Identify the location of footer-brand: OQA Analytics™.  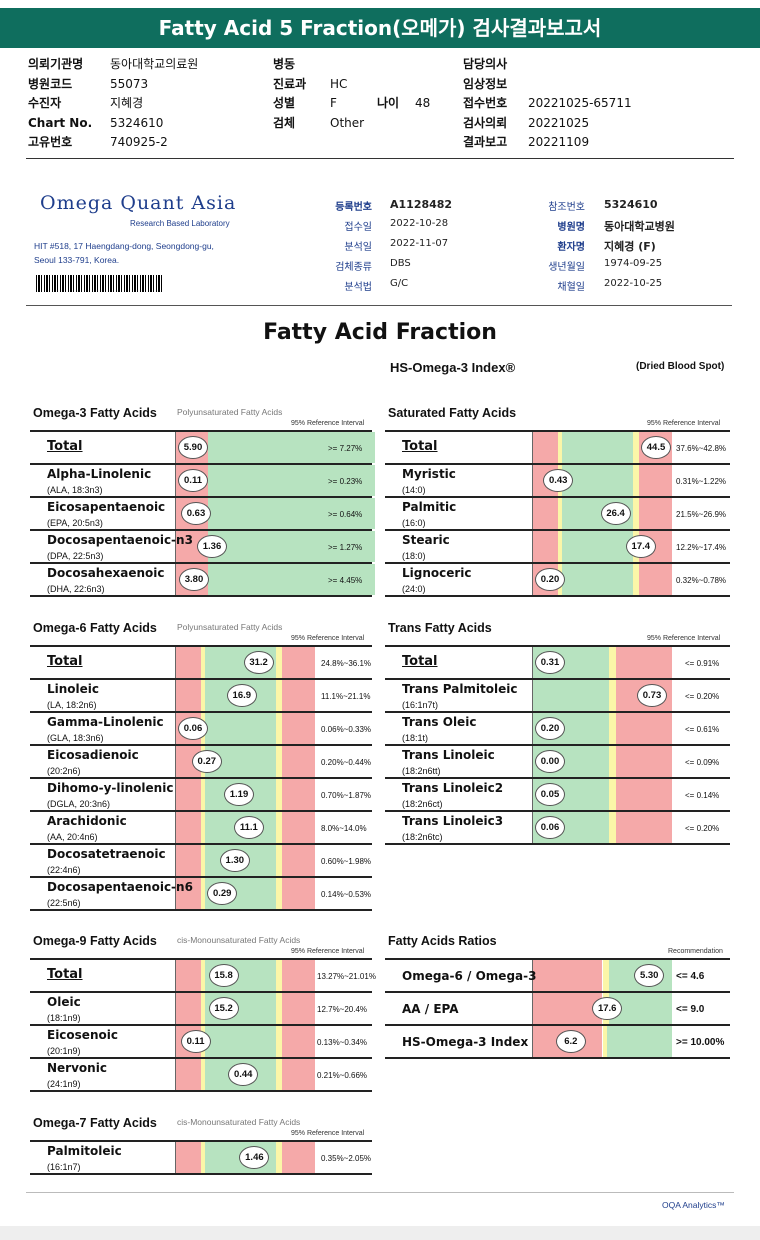
(693, 1205).